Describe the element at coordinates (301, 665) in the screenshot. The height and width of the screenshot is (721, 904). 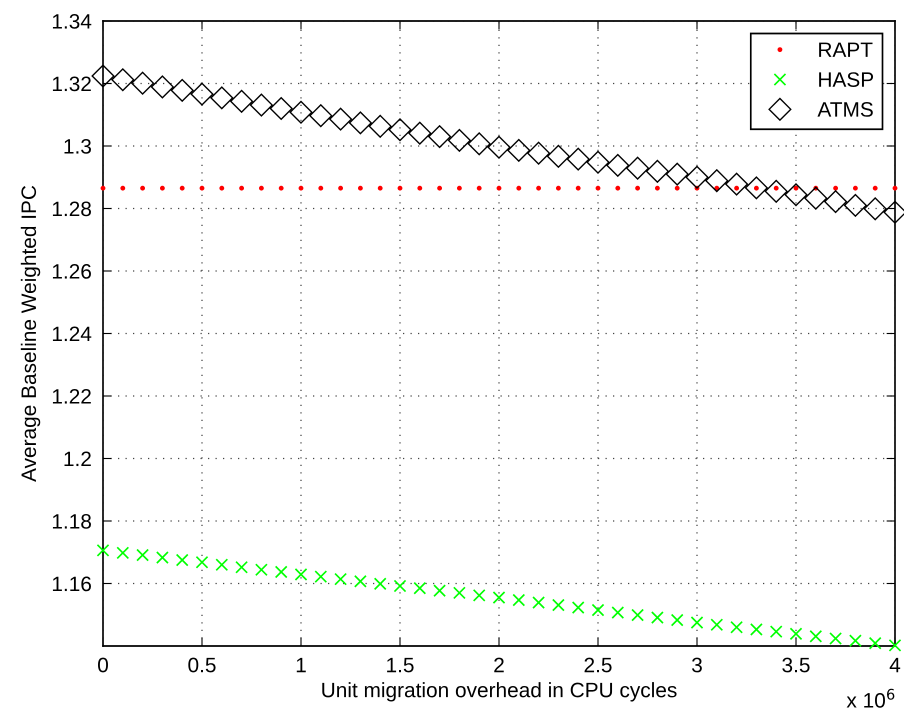
I see `x-tick-label: 1` at that location.